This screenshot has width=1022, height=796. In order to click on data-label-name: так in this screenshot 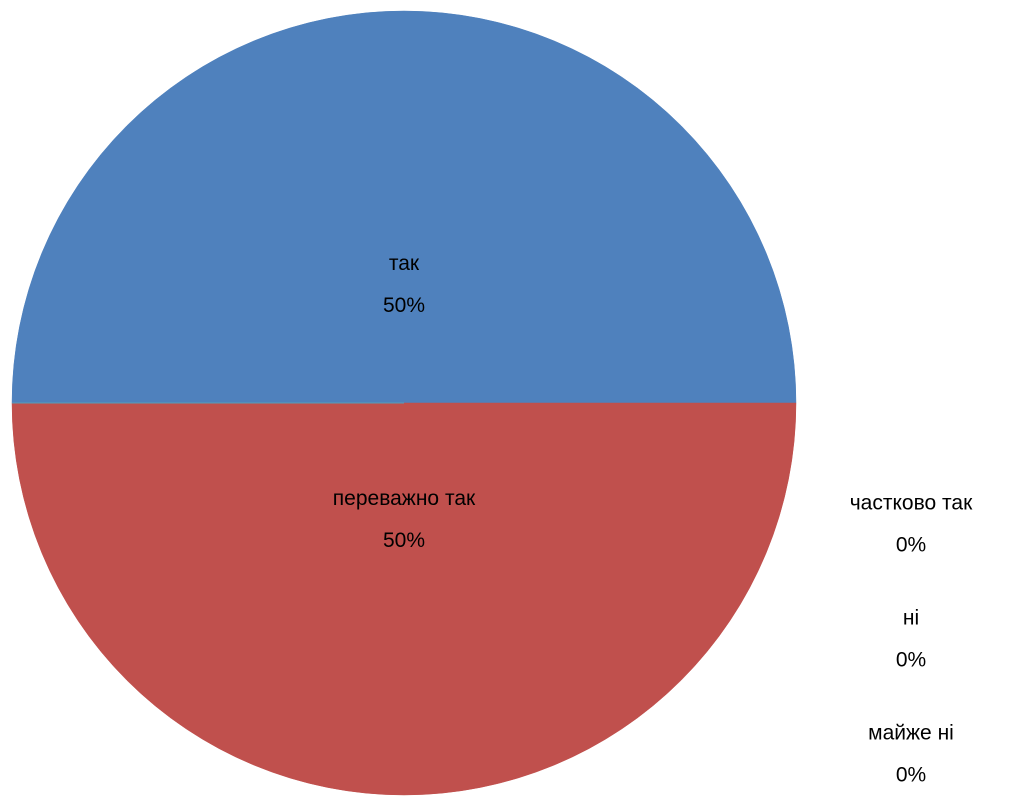, I will do `click(404, 263)`.